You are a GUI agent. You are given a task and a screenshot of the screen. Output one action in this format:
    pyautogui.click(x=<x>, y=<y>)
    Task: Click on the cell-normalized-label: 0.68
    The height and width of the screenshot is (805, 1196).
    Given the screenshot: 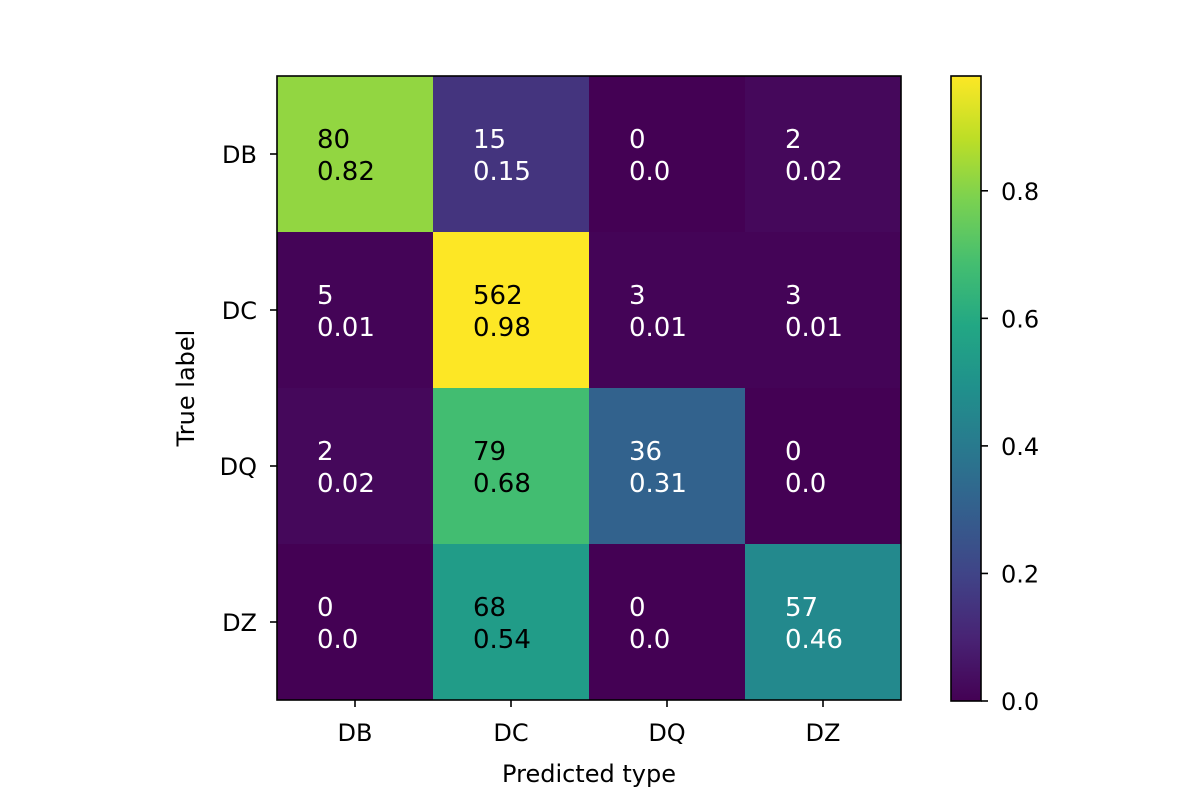 What is the action you would take?
    pyautogui.click(x=502, y=484)
    